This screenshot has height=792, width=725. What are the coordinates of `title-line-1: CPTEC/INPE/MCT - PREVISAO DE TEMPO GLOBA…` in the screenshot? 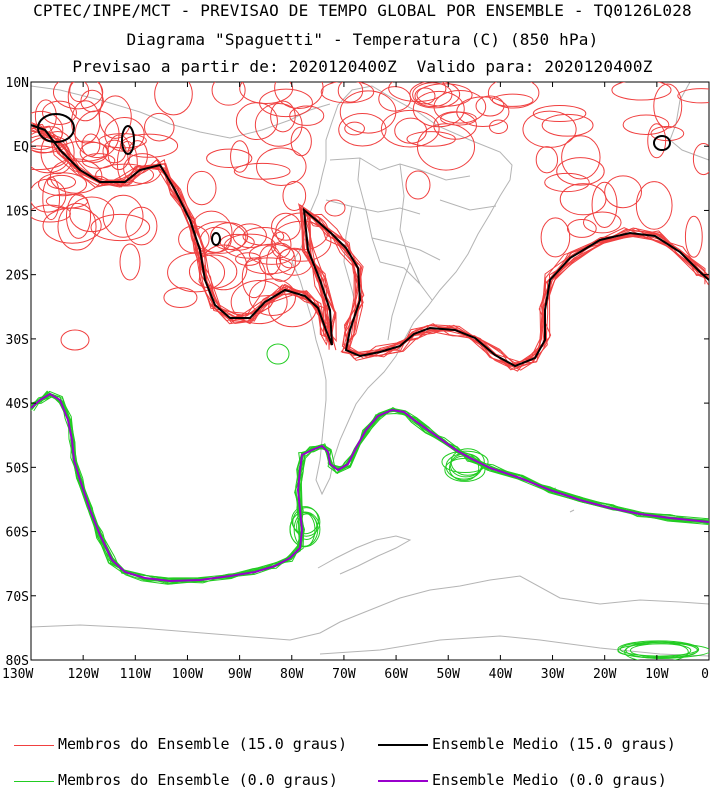 It's located at (362, 10).